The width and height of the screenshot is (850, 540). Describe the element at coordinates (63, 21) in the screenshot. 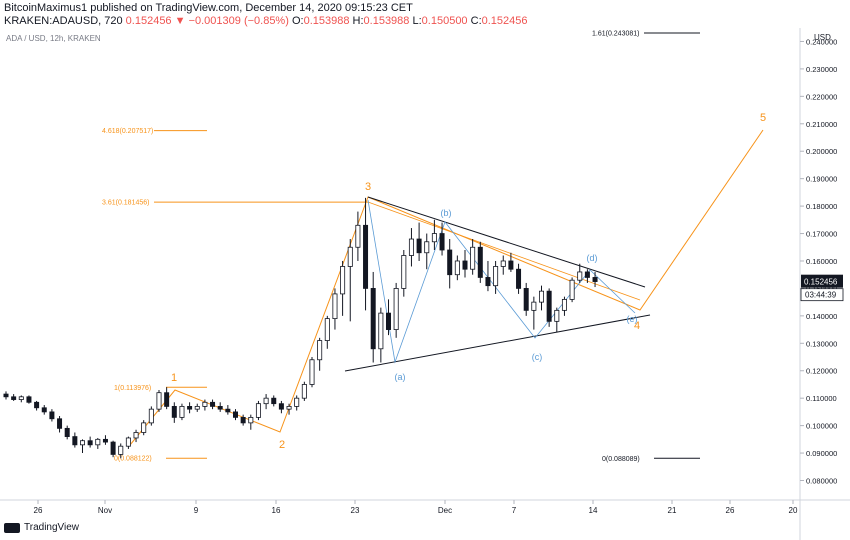

I see `symbol-label: KRAKEN:ADAUSD, 720` at that location.